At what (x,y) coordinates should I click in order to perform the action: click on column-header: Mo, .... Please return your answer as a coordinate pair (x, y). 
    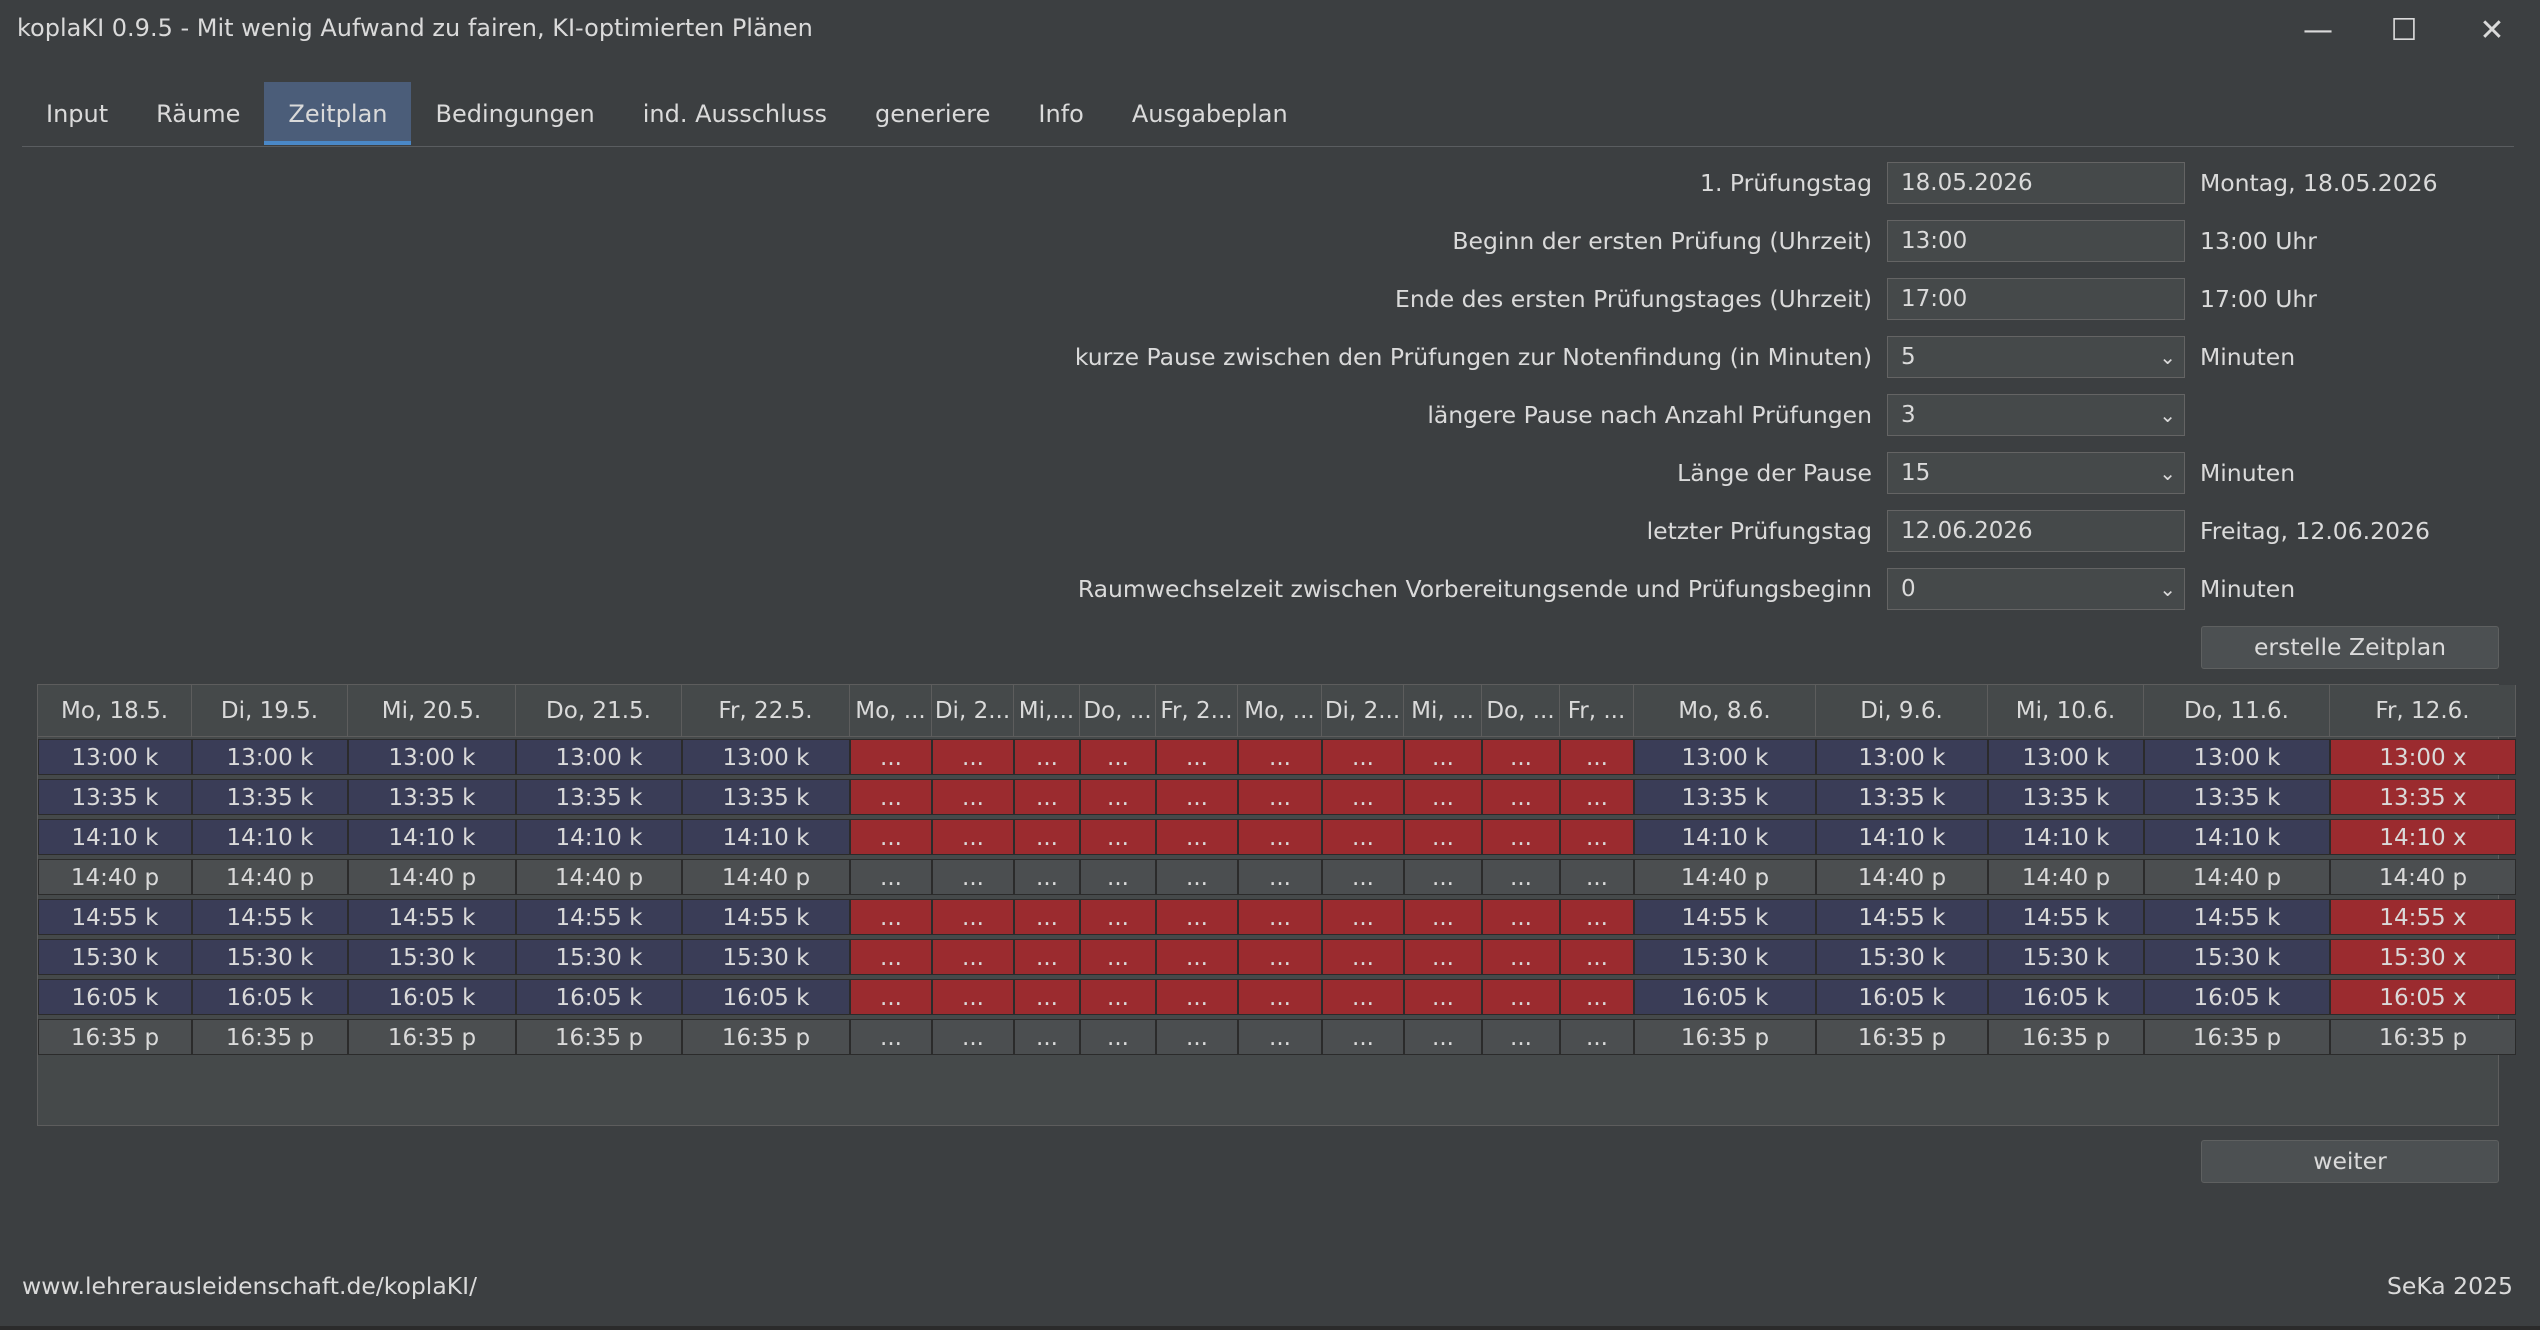
    Looking at the image, I should click on (891, 711).